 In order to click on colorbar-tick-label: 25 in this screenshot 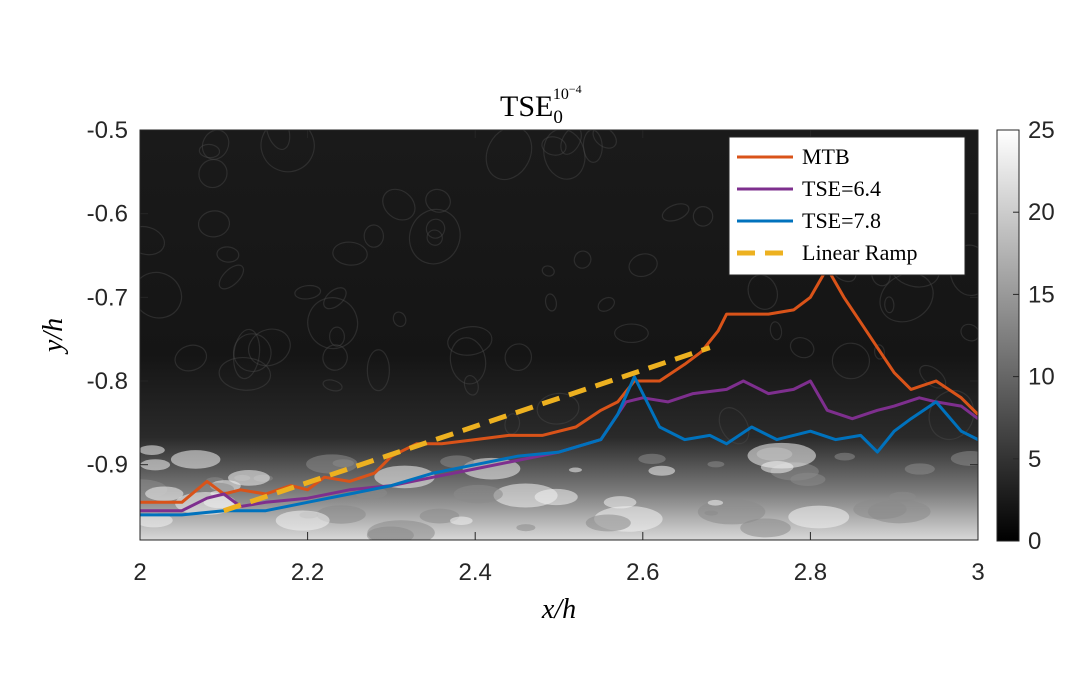, I will do `click(1041, 130)`.